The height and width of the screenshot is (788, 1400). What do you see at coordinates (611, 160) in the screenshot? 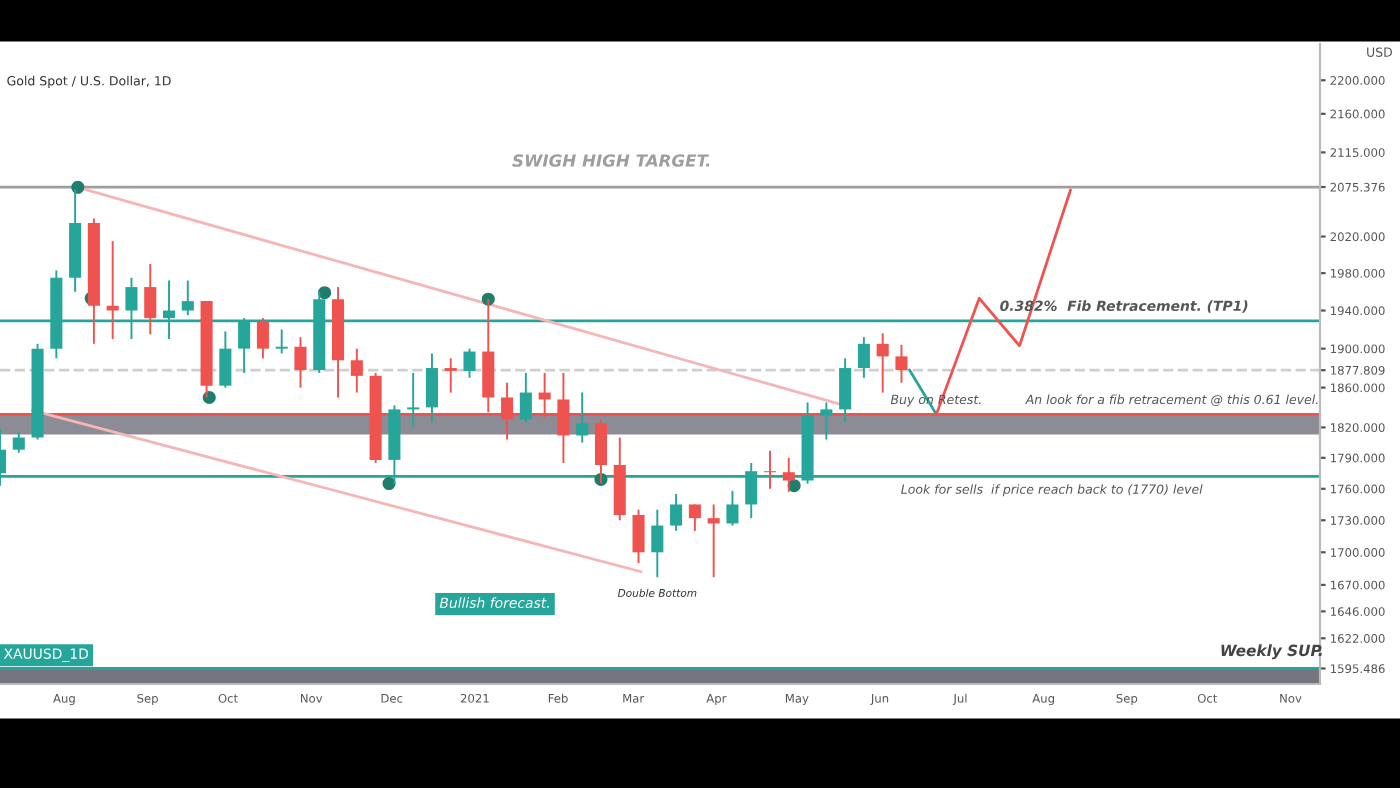
I see `annotation: SWIGH HIGH TARGET.` at bounding box center [611, 160].